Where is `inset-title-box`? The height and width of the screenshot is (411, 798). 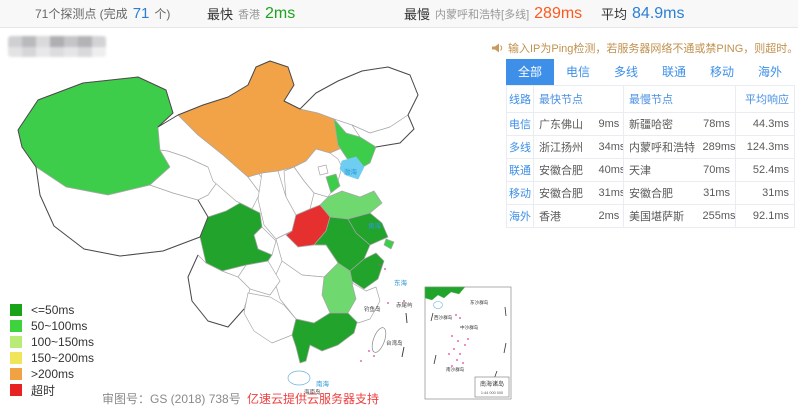
inset-title-box is located at coordinates (492, 387).